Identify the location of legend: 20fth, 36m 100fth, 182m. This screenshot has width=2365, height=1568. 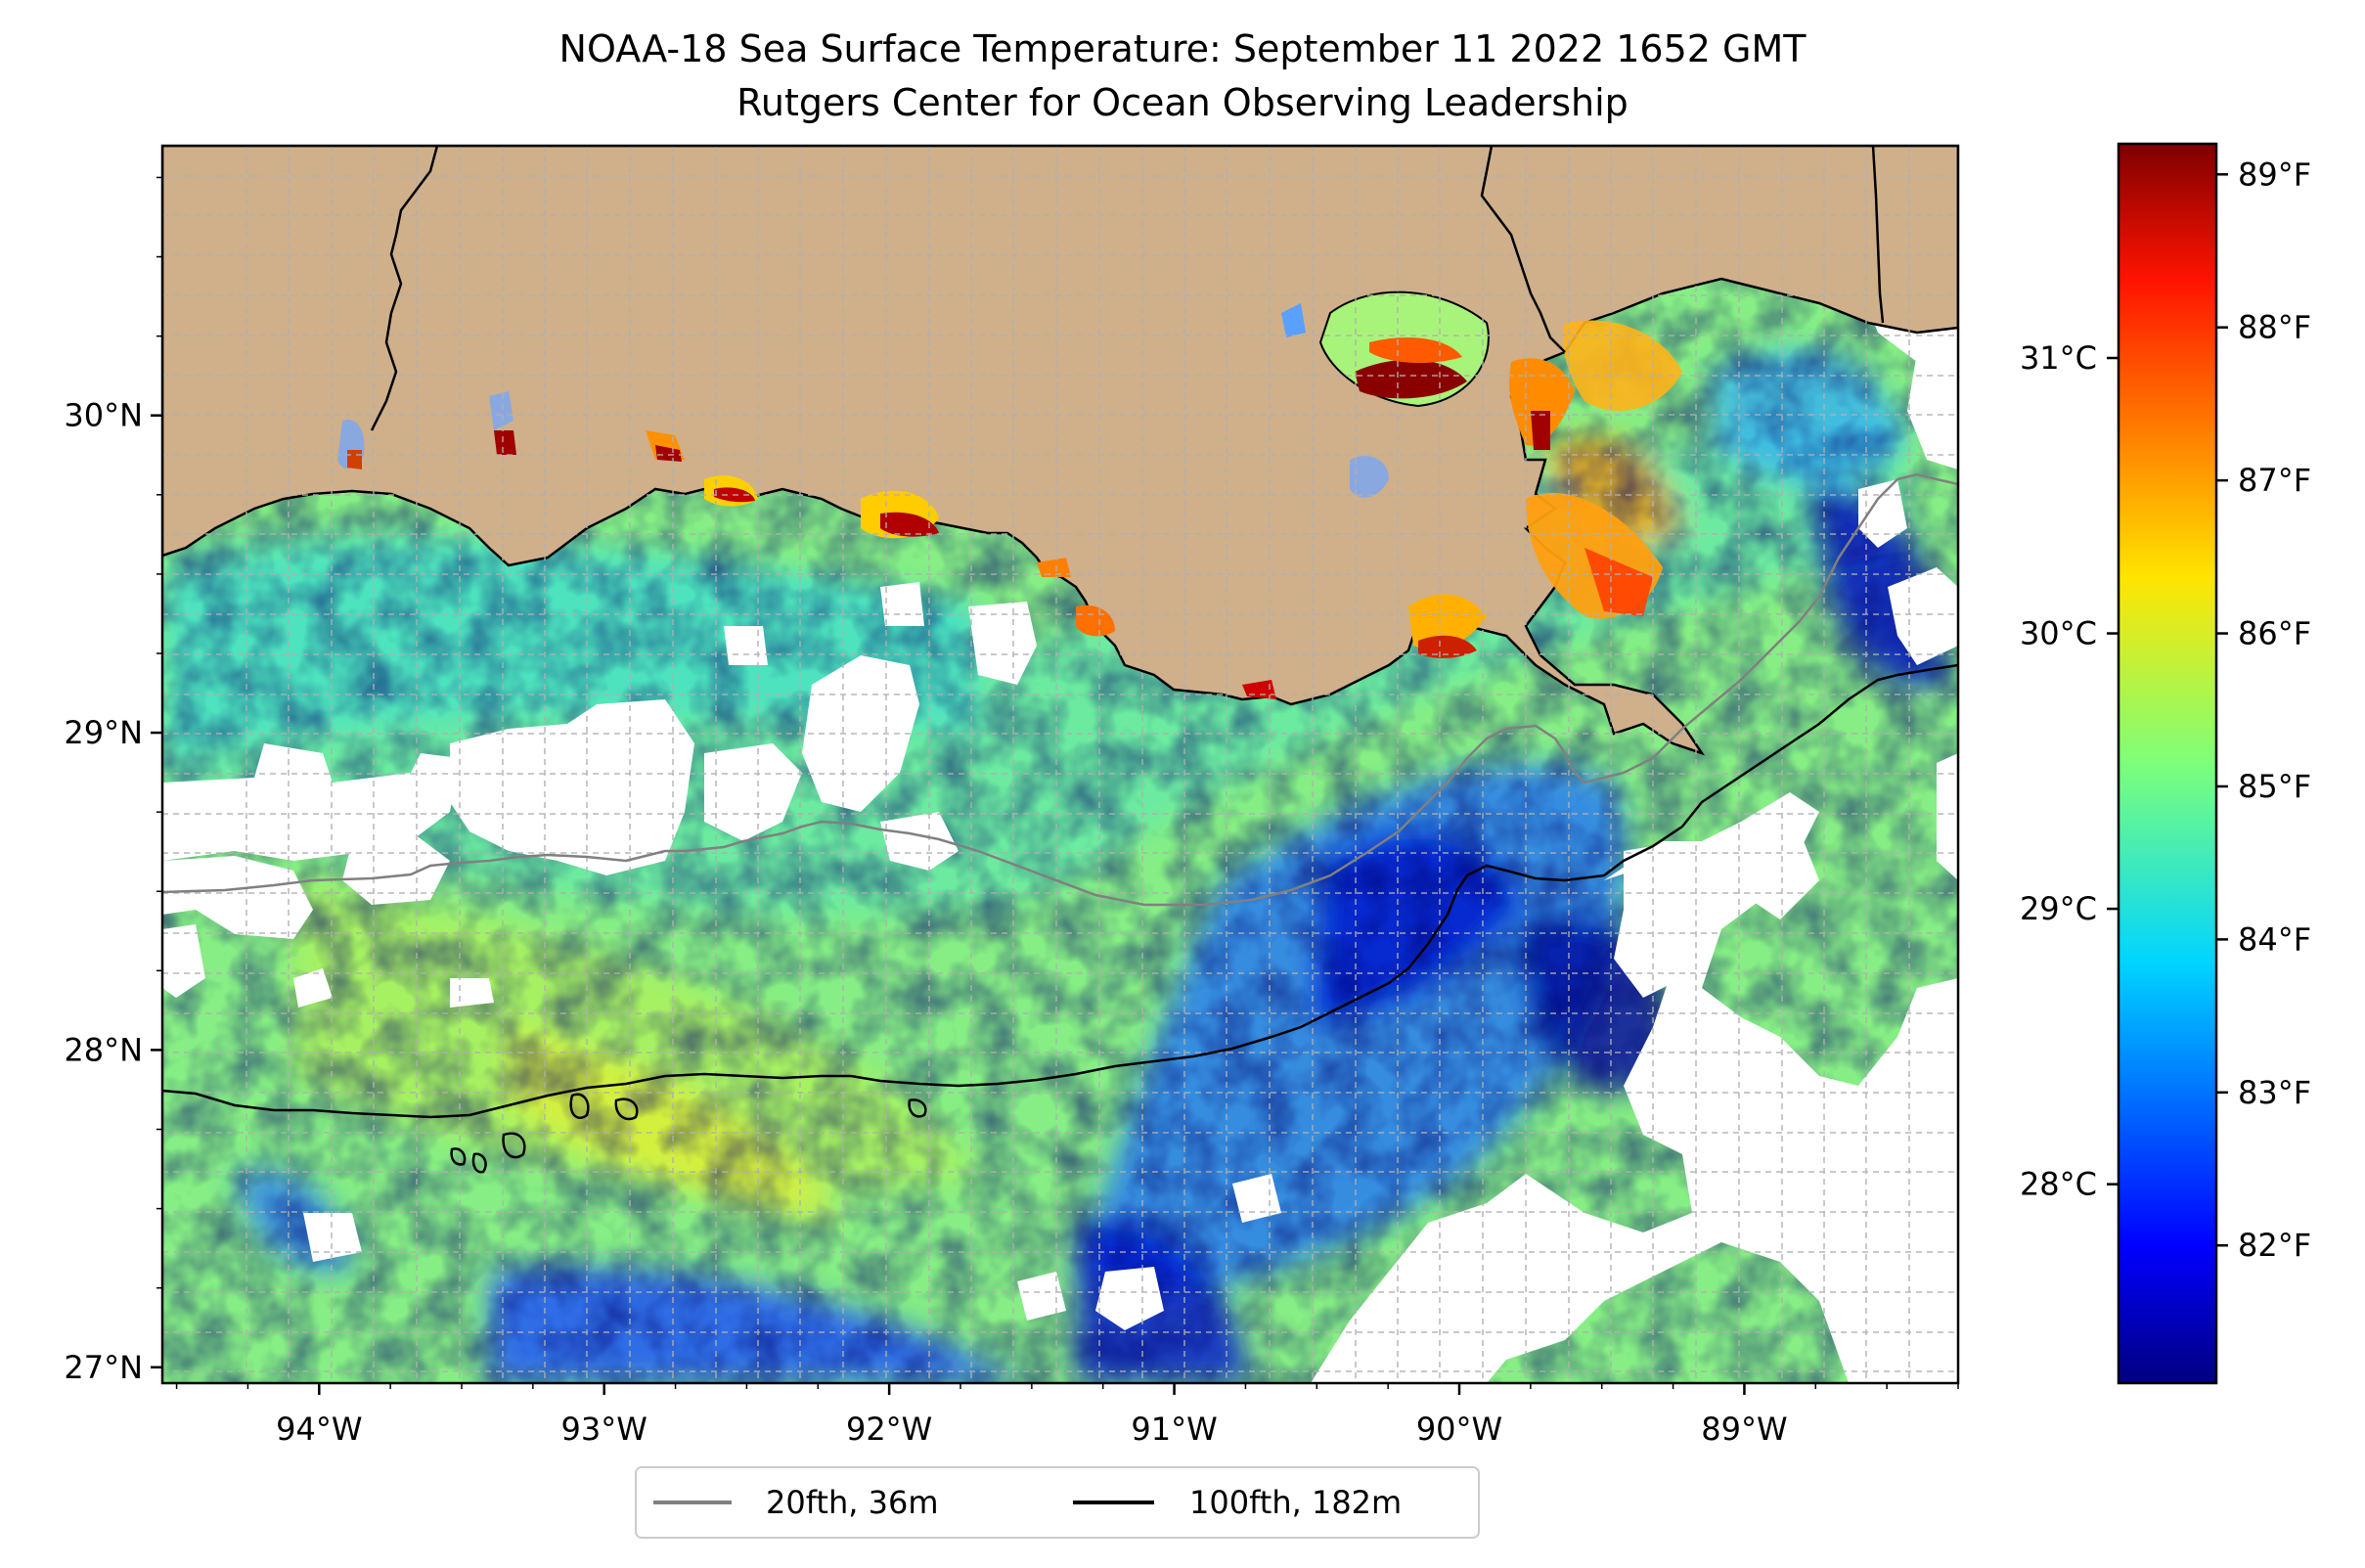
(1057, 1502).